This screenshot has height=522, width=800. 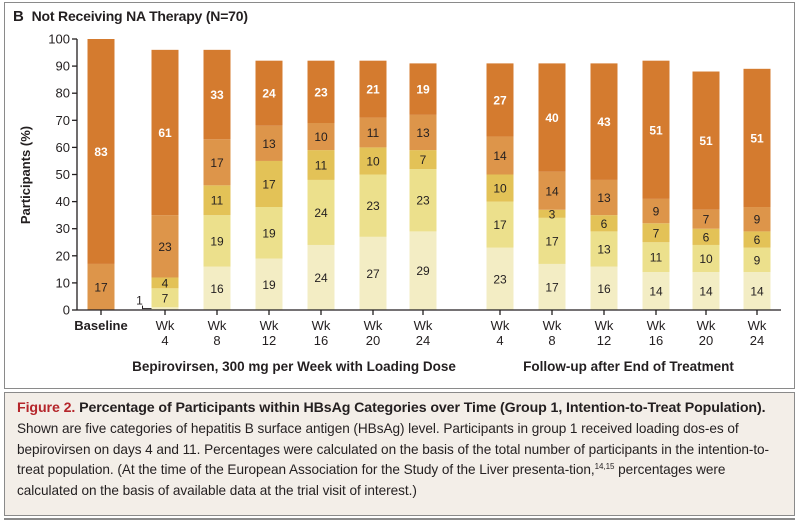 I want to click on data-label: 9, so click(x=757, y=260).